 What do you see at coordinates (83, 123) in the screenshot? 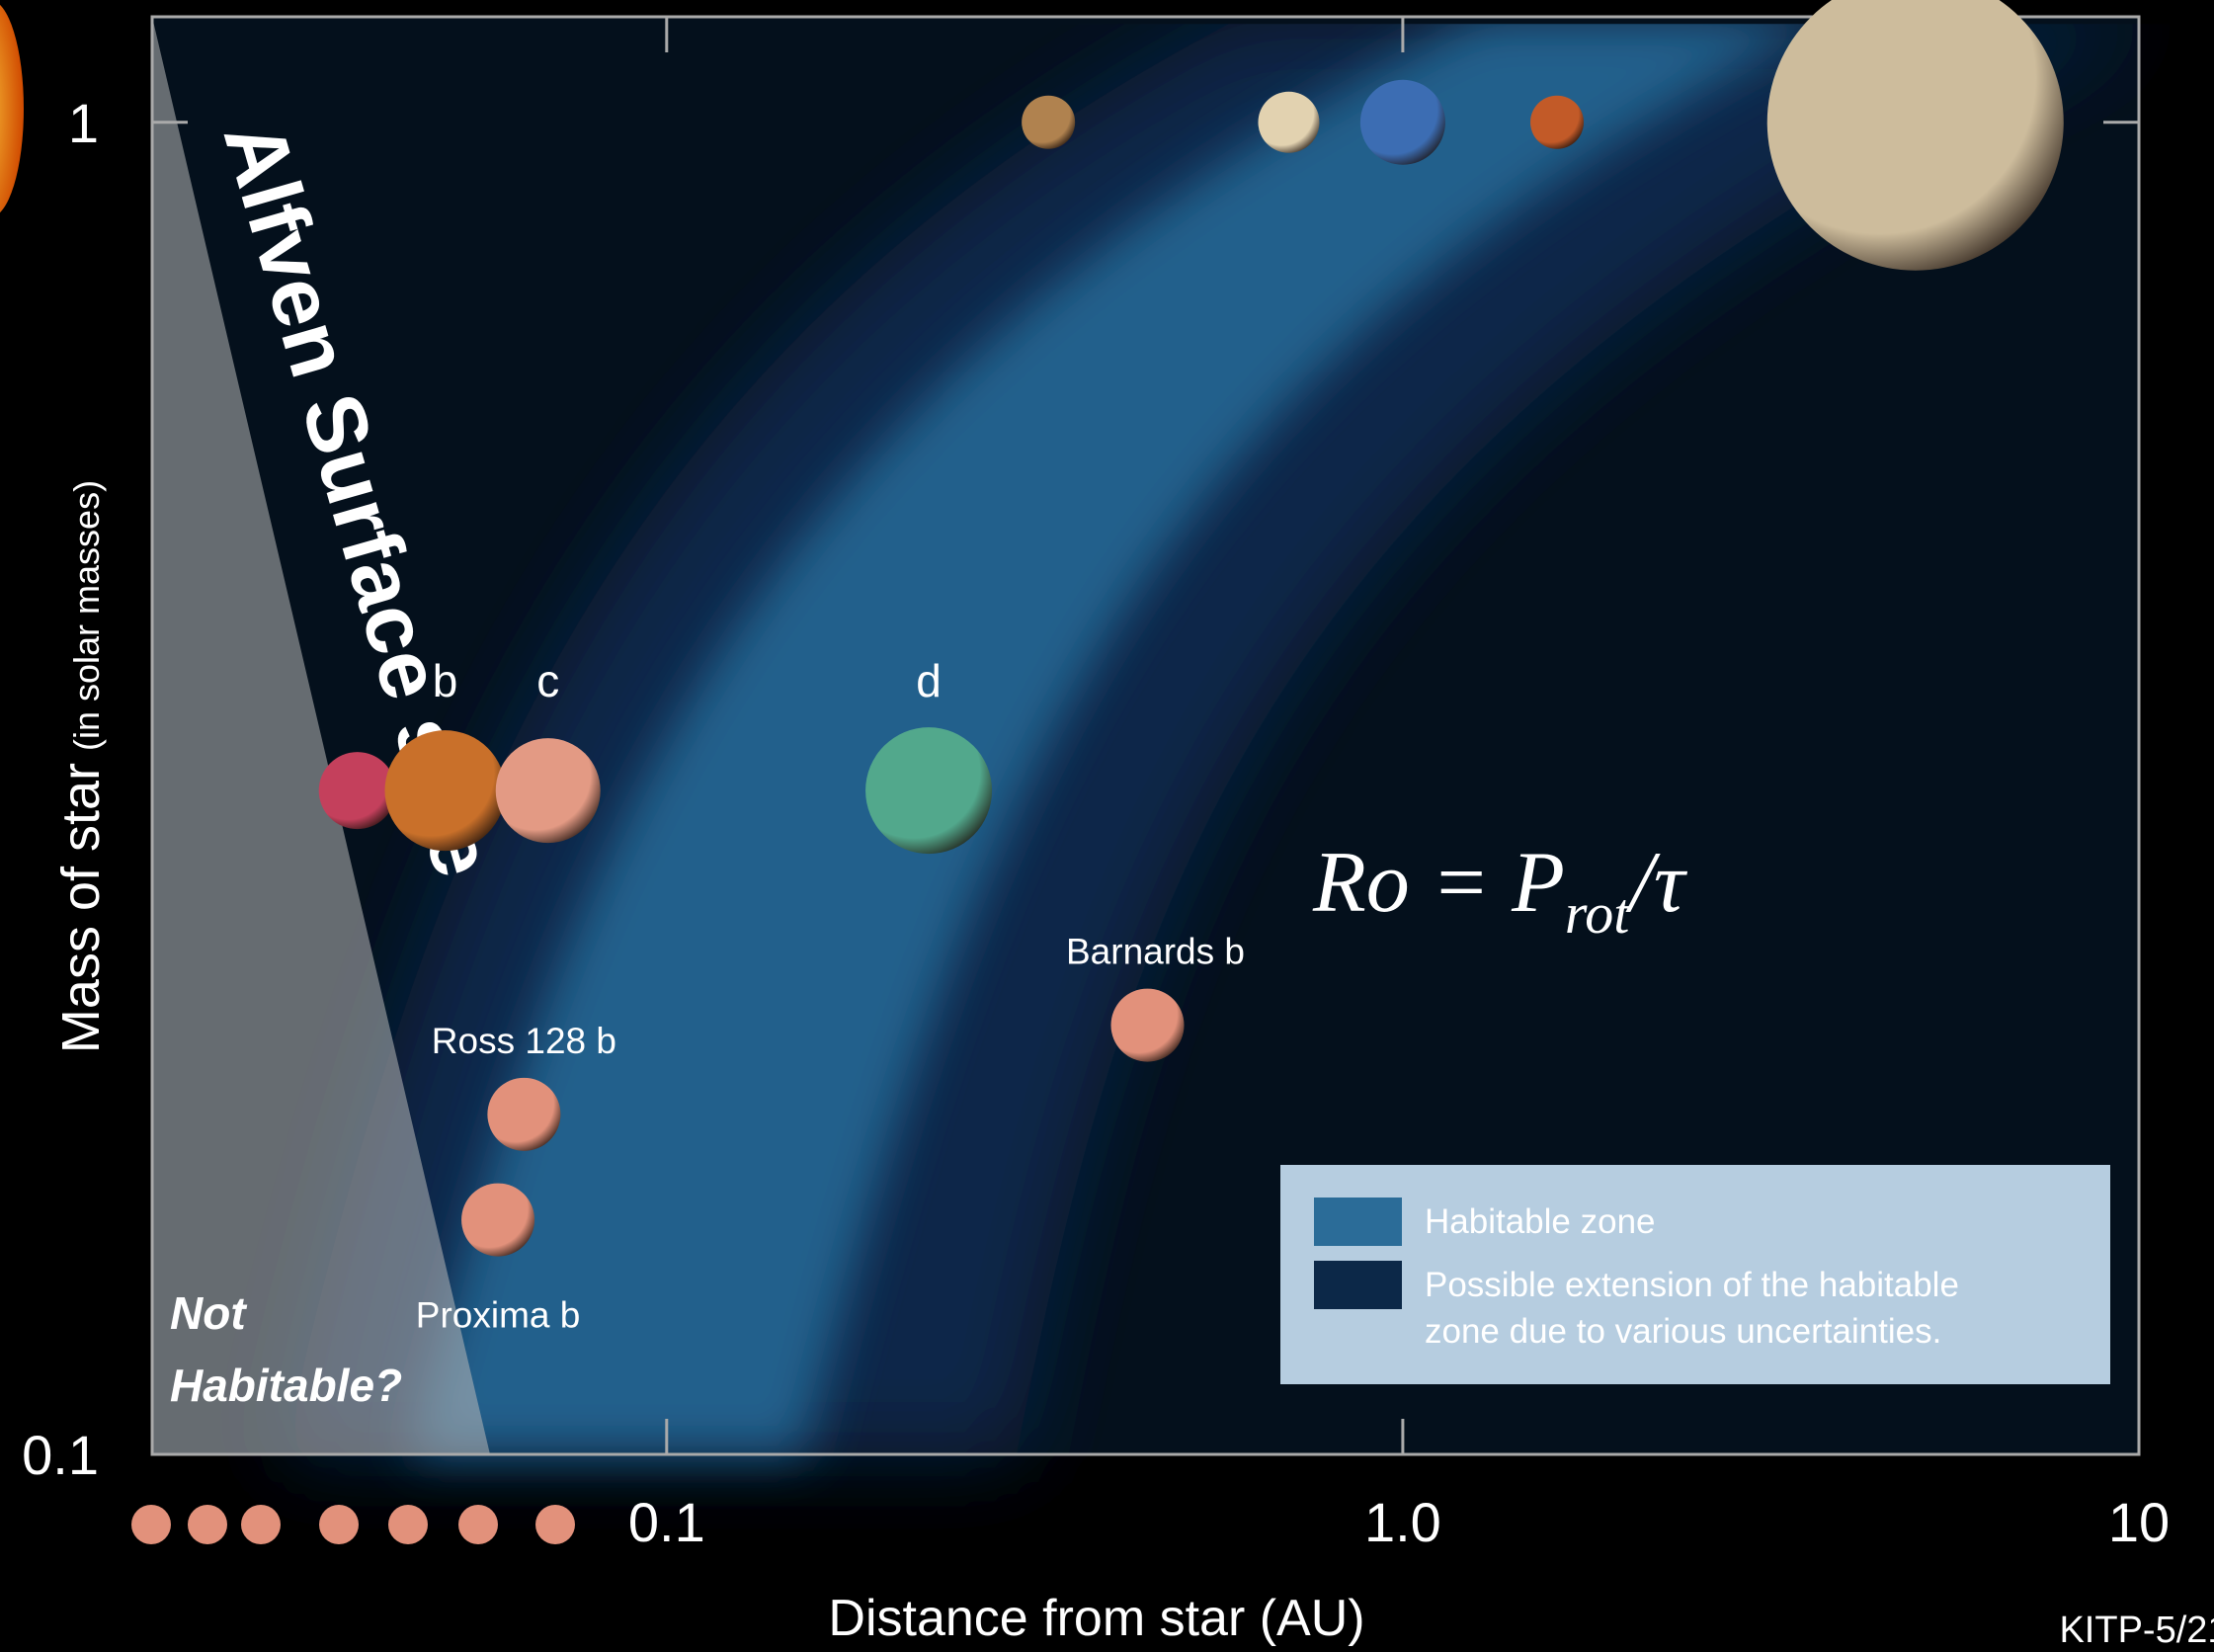
I see `y-tick-label: 1` at bounding box center [83, 123].